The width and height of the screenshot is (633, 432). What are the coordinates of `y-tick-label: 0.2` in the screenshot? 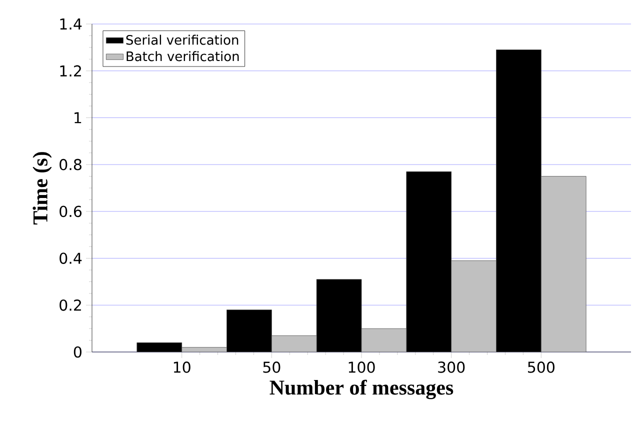 It's located at (70, 305).